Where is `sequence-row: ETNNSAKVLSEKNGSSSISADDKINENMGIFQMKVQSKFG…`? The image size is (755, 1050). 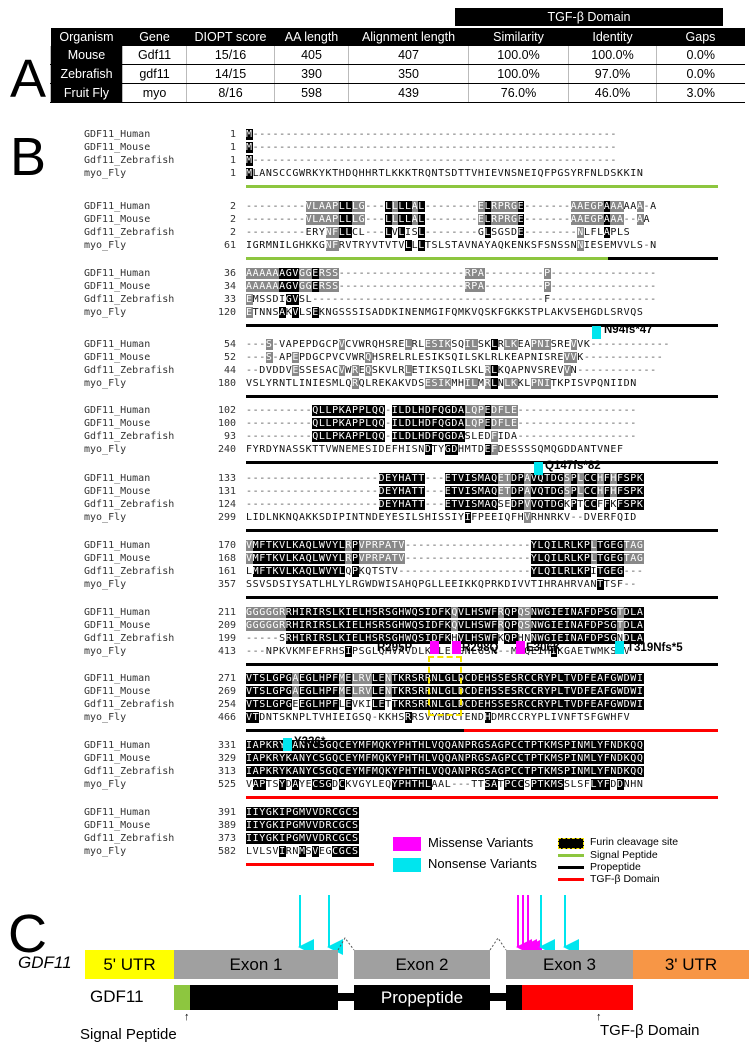 sequence-row: ETNNSAKVLSEKNGSSSISADDKINENMGIFQMKVQSKFG… is located at coordinates (445, 312).